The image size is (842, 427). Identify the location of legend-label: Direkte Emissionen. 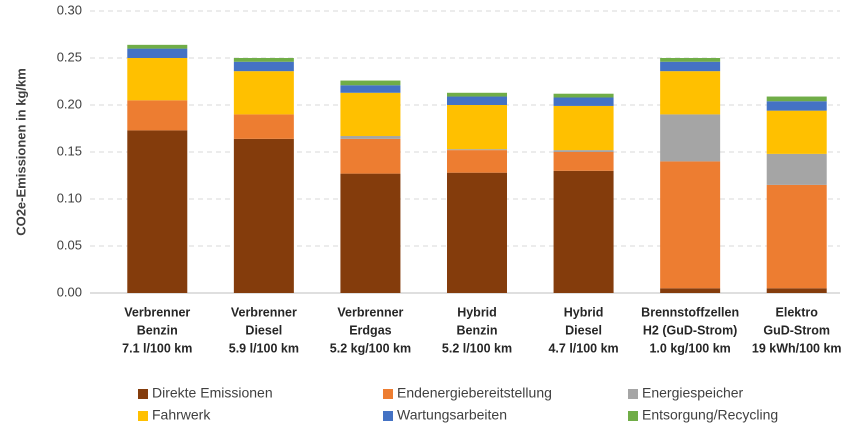
(212, 393).